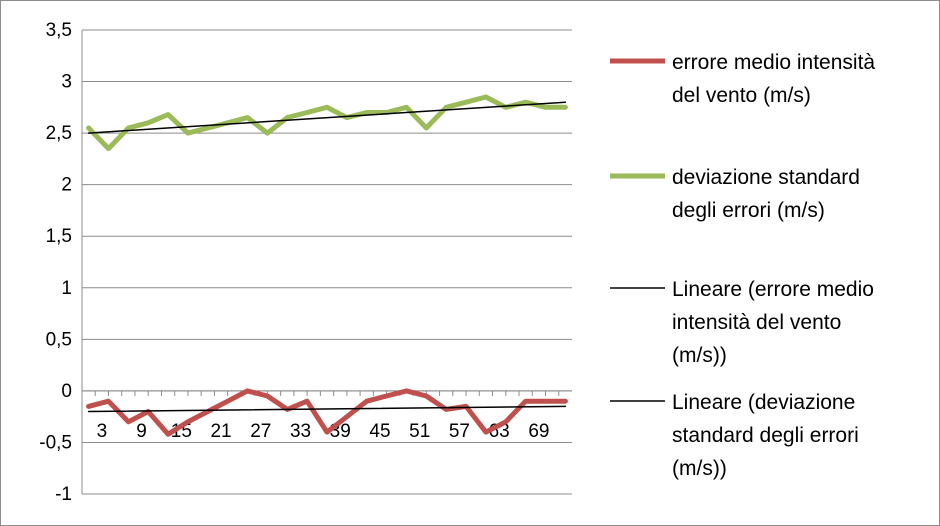 The height and width of the screenshot is (526, 940). What do you see at coordinates (538, 431) in the screenshot?
I see `x-tick-label: 69` at bounding box center [538, 431].